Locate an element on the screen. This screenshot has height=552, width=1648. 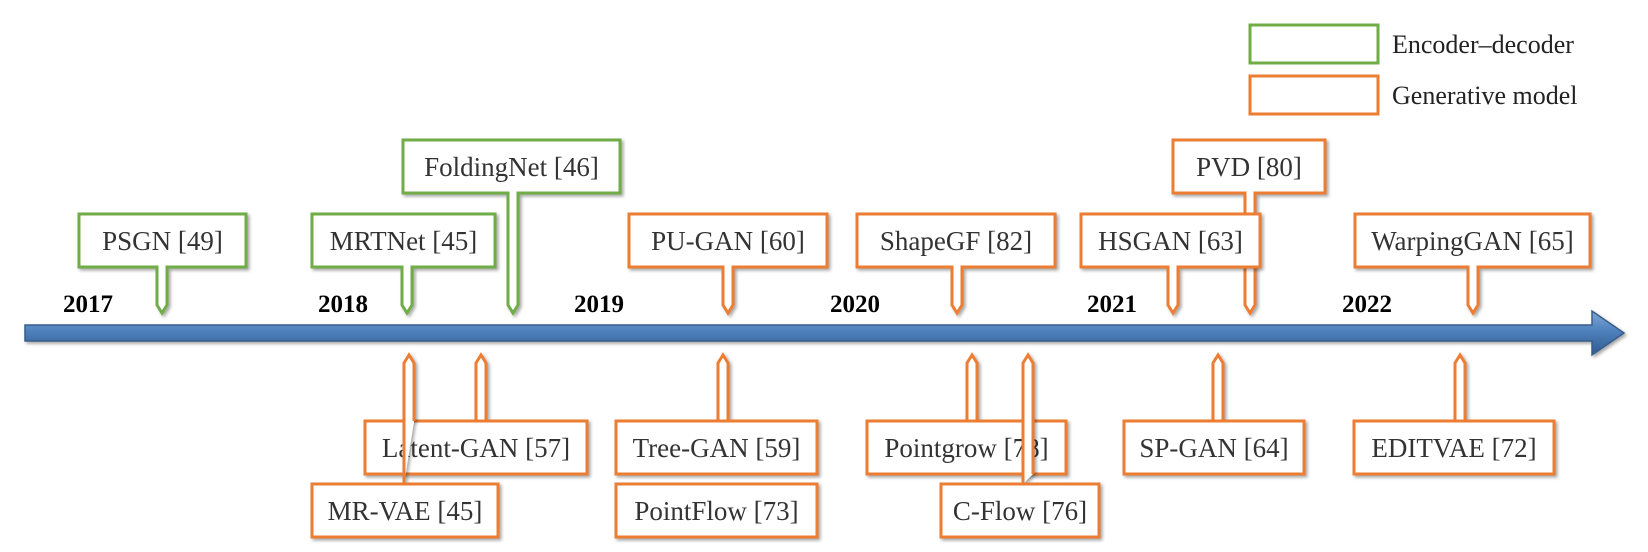
year-label-2017: 2017 is located at coordinates (88, 304).